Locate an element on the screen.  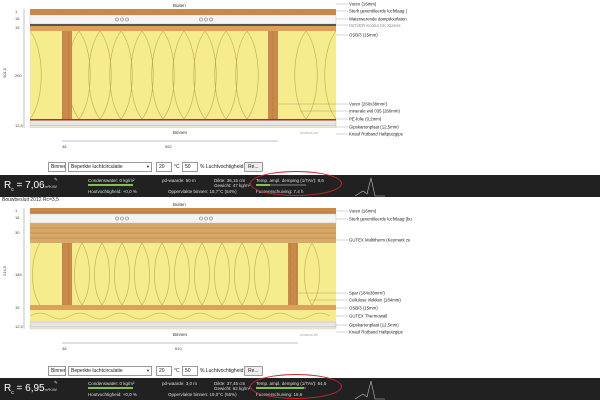
bottom-rc-value: Rc = 6,95m²K/W is located at coordinates (30, 389).